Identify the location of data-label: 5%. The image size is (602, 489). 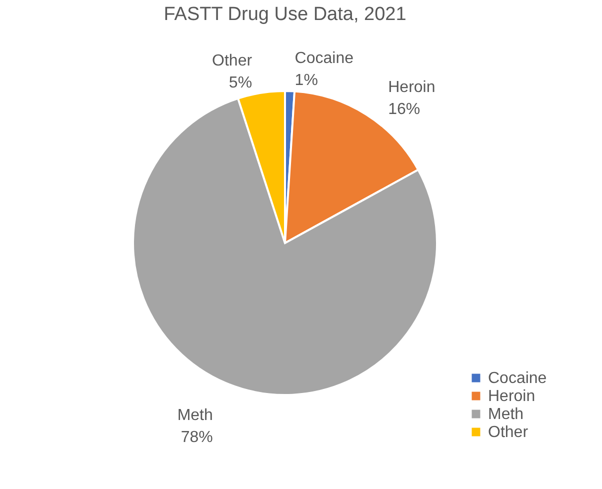
(240, 83).